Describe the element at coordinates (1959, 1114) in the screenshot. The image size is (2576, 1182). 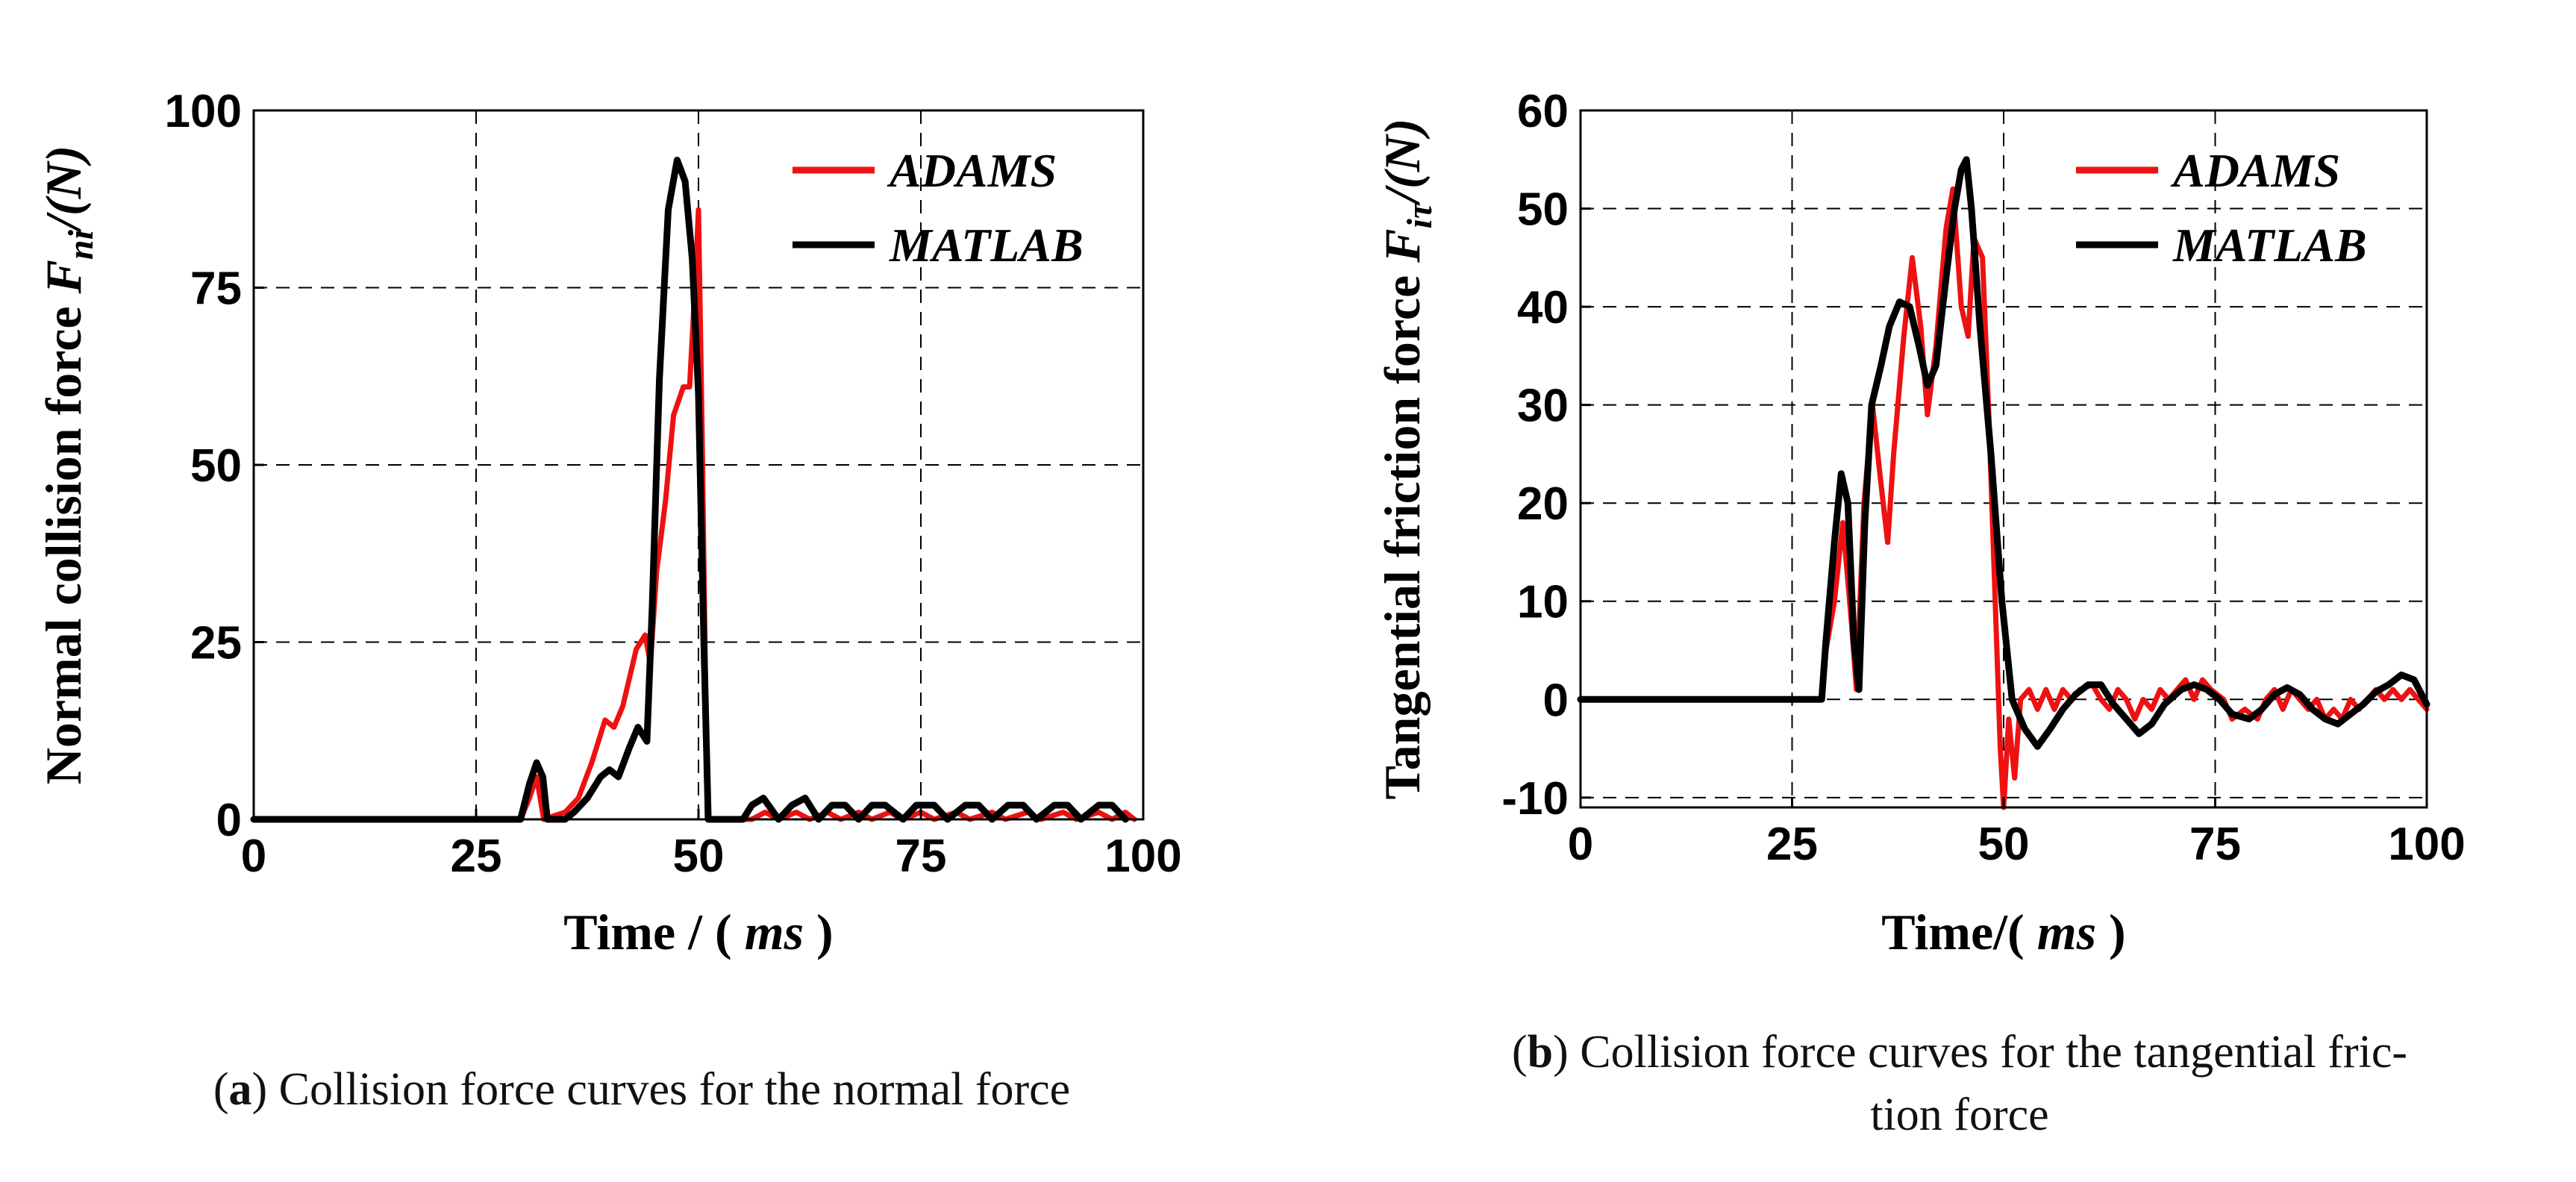
I see `caption-b-text-line2: tion force` at that location.